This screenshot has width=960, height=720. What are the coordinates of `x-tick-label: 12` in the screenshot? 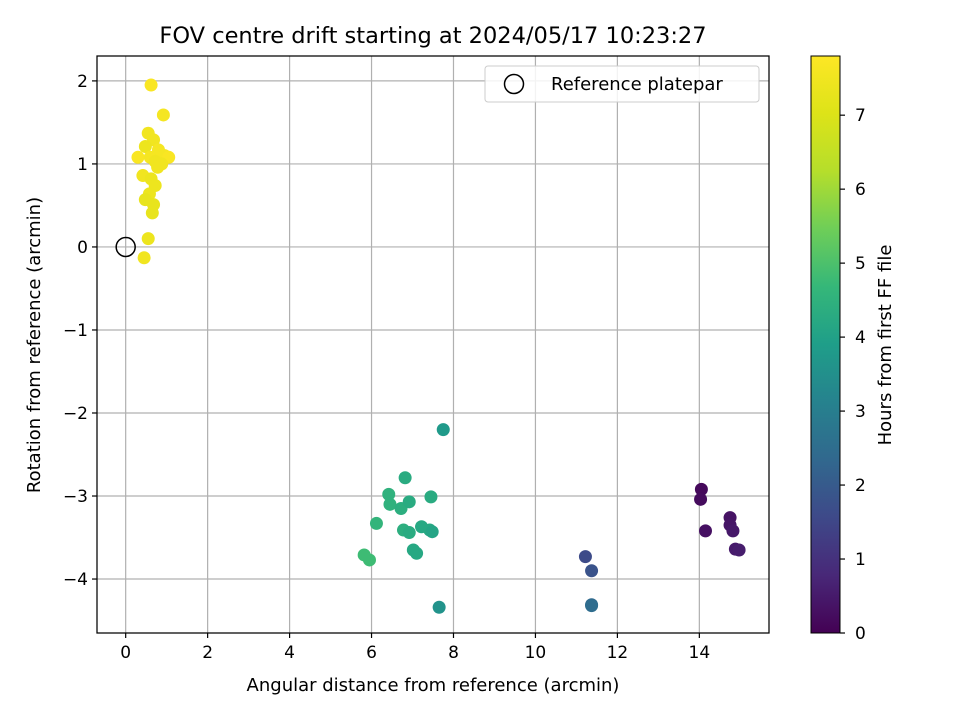 It's located at (618, 653).